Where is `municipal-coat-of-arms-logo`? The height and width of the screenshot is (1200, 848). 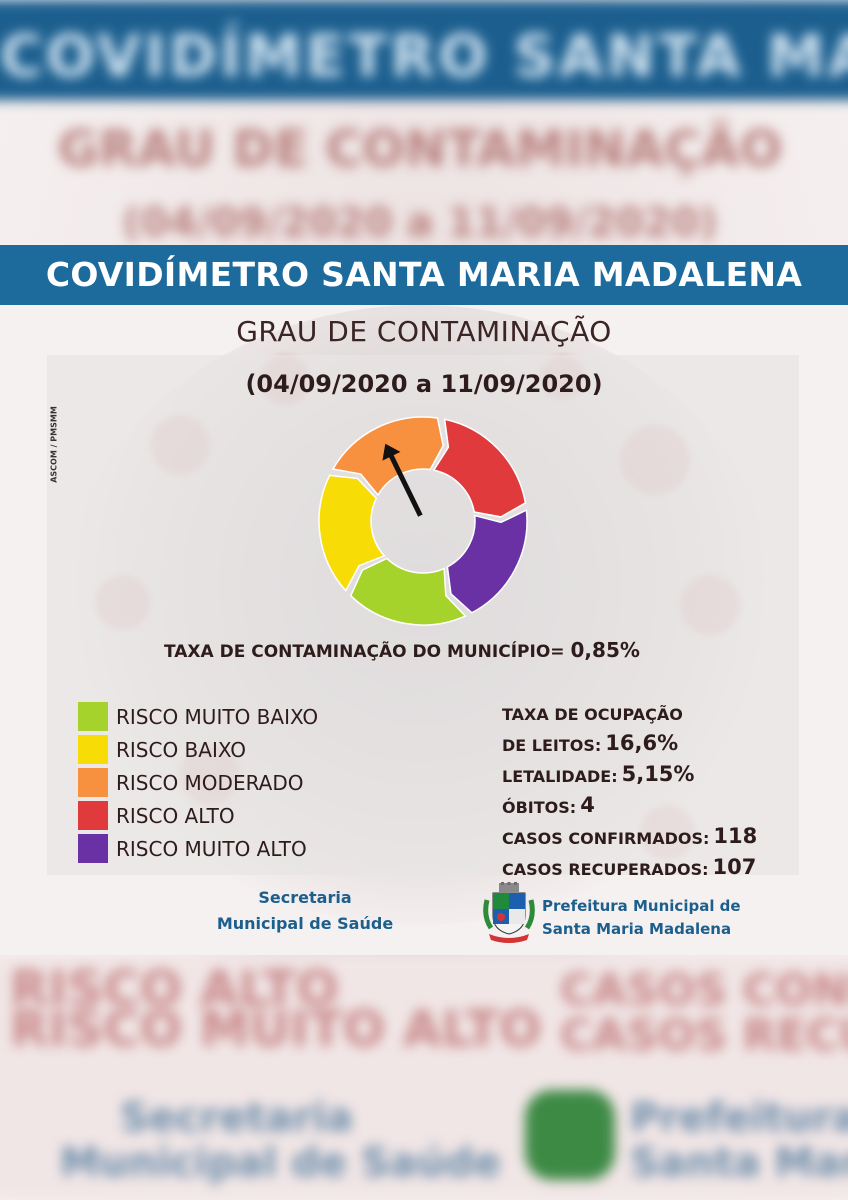
municipal-coat-of-arms-logo is located at coordinates (509, 912).